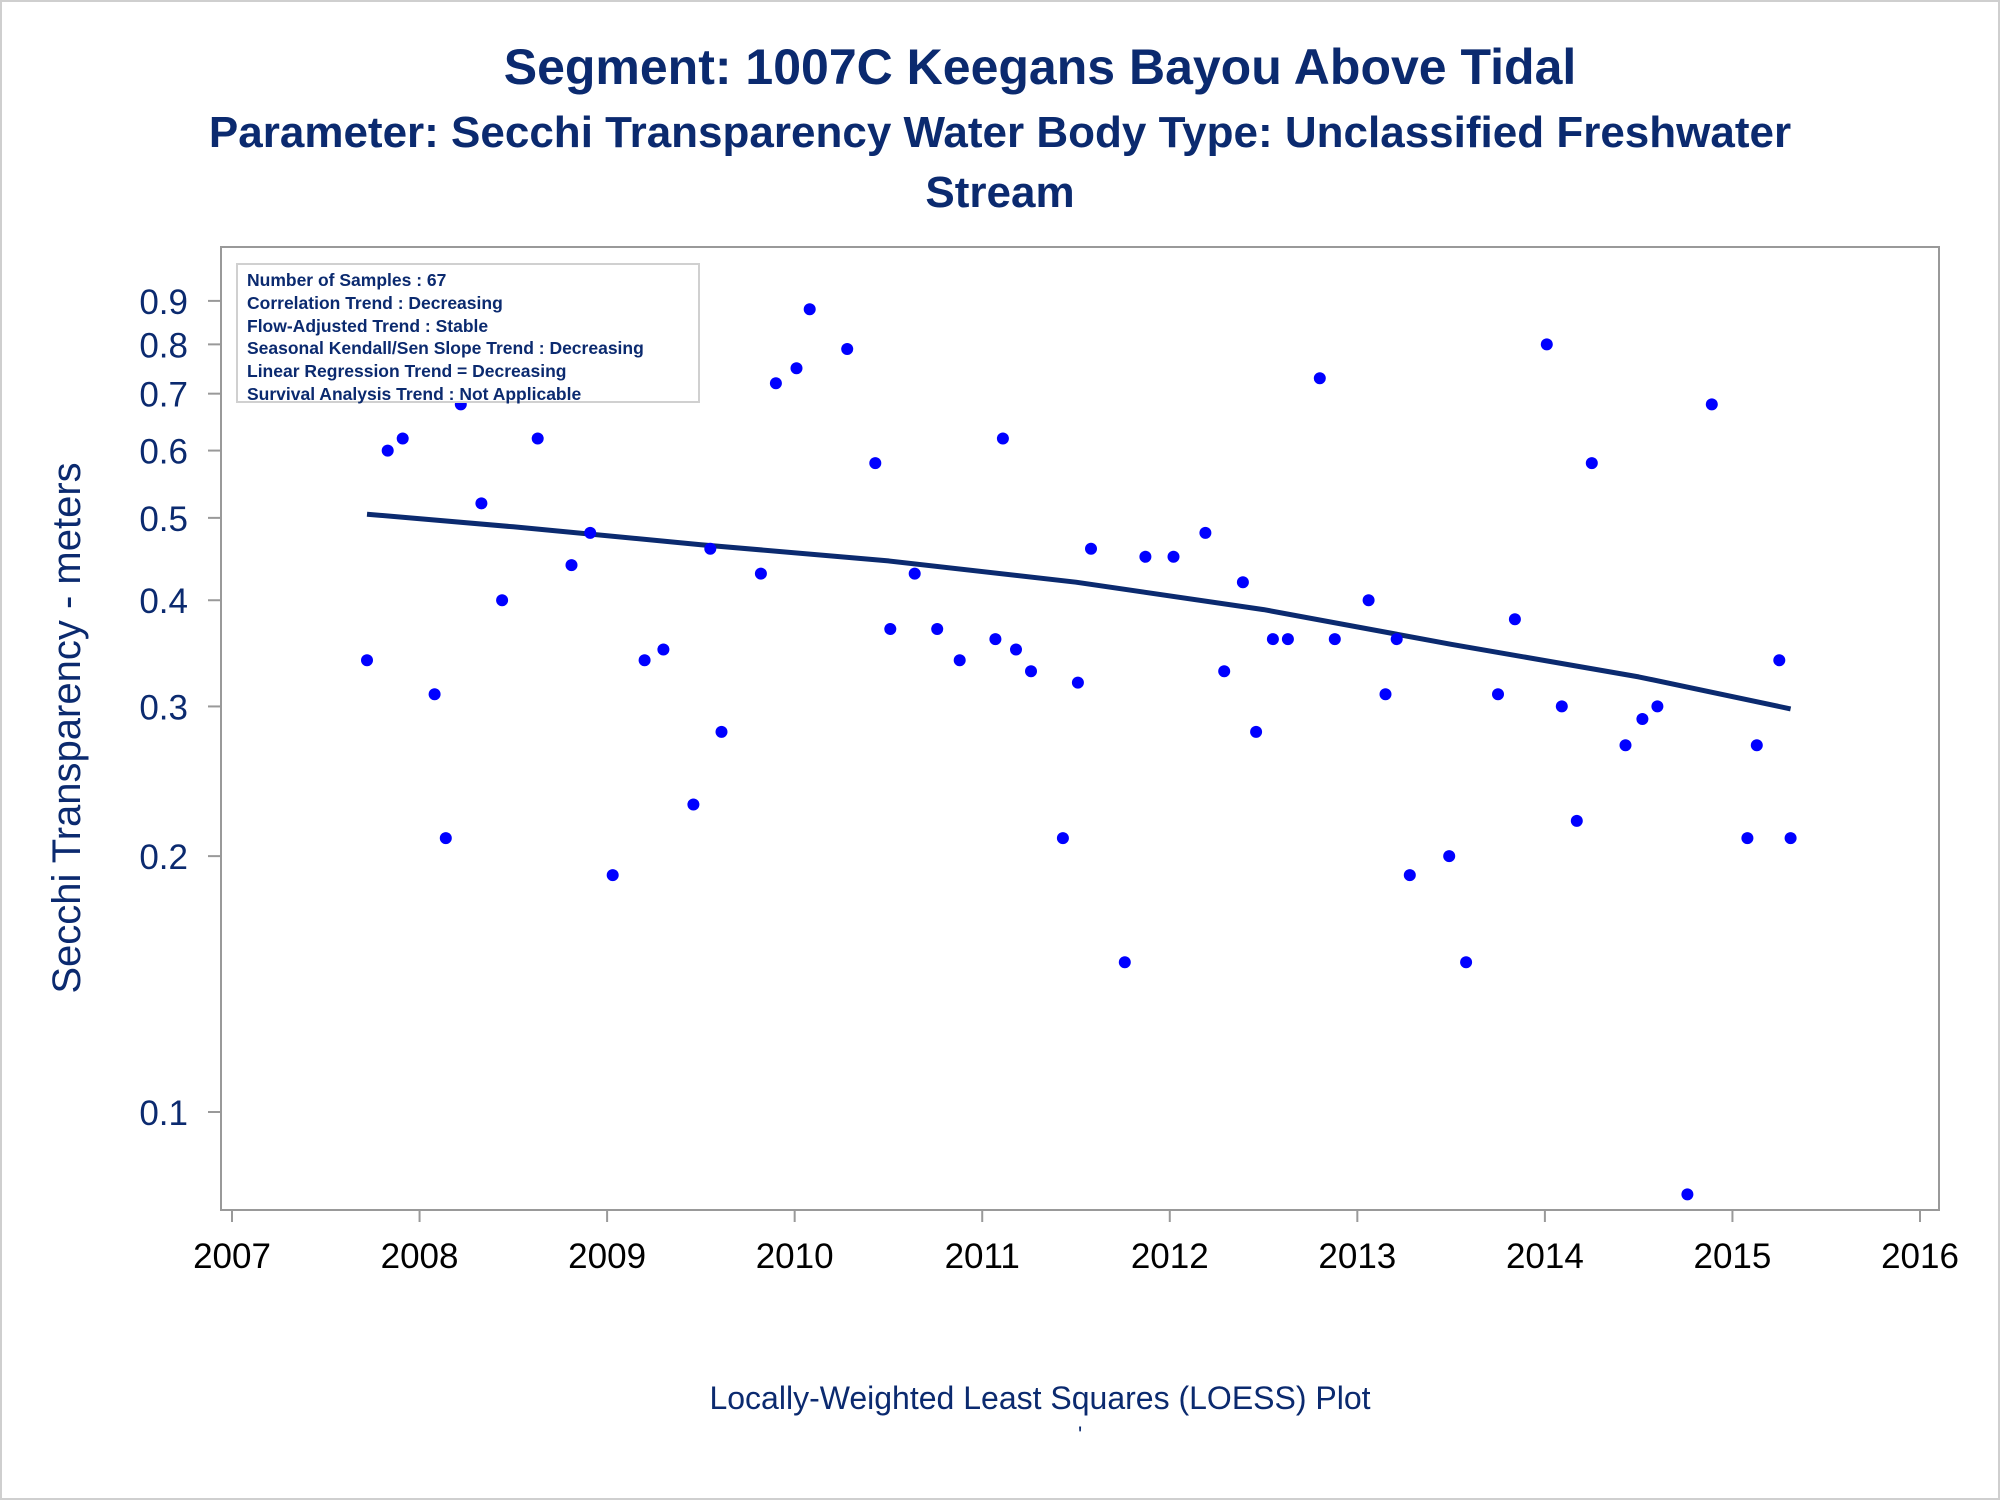 This screenshot has height=1500, width=2000. Describe the element at coordinates (982, 1256) in the screenshot. I see `x-tick-label: 2011` at that location.